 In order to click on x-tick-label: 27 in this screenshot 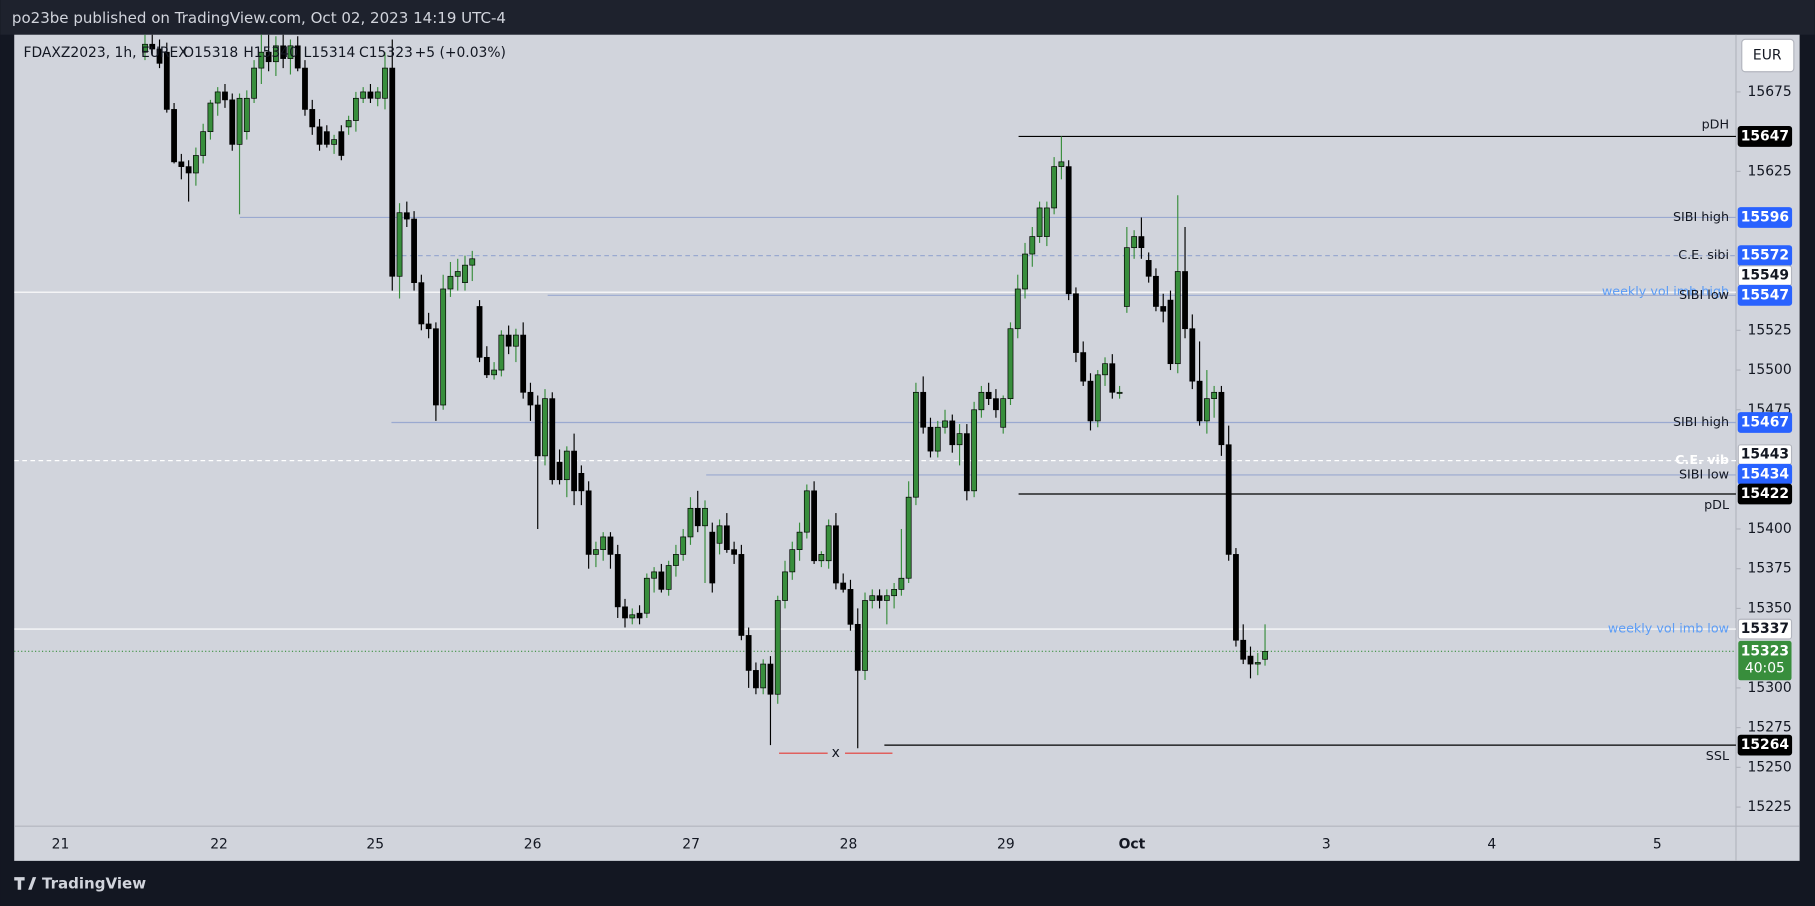, I will do `click(691, 845)`.